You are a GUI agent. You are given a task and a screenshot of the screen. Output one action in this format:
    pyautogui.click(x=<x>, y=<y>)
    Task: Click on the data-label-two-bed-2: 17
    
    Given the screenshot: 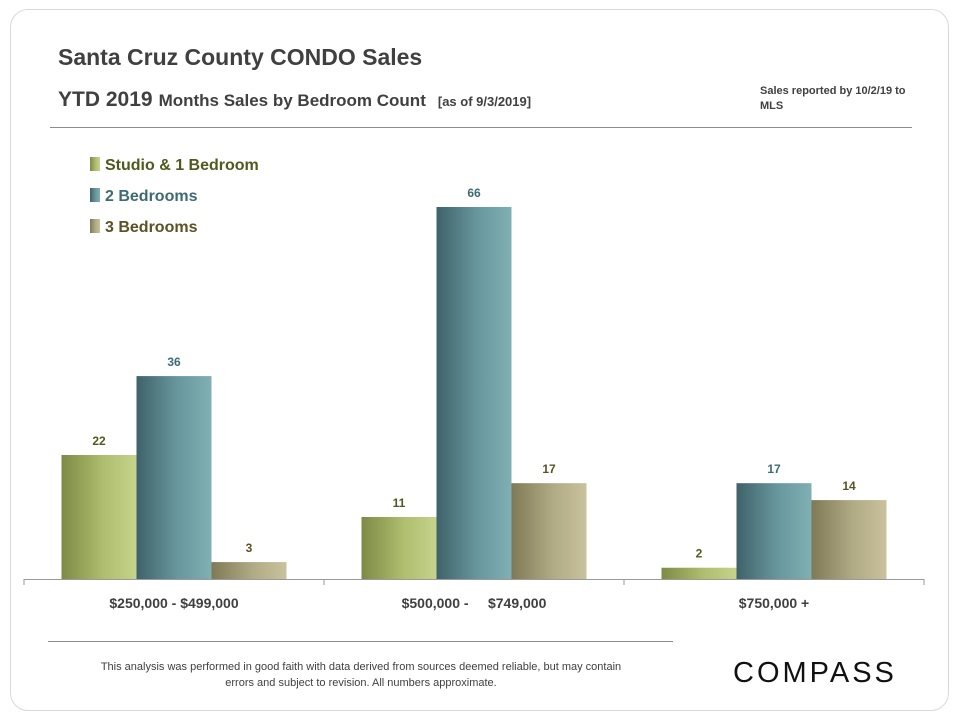 What is the action you would take?
    pyautogui.click(x=774, y=469)
    